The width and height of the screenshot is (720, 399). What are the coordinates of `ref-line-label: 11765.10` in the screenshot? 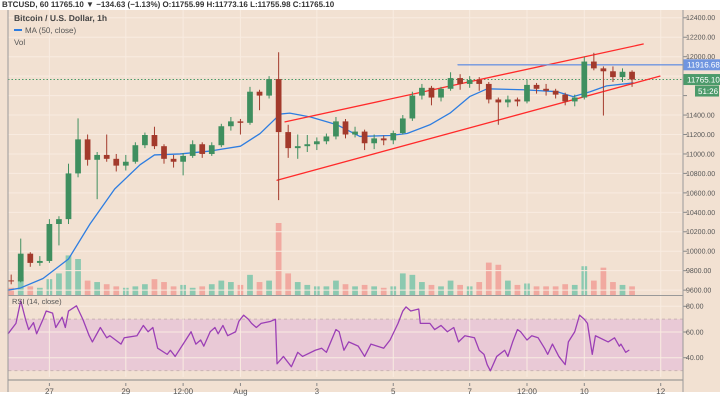 It's located at (703, 79).